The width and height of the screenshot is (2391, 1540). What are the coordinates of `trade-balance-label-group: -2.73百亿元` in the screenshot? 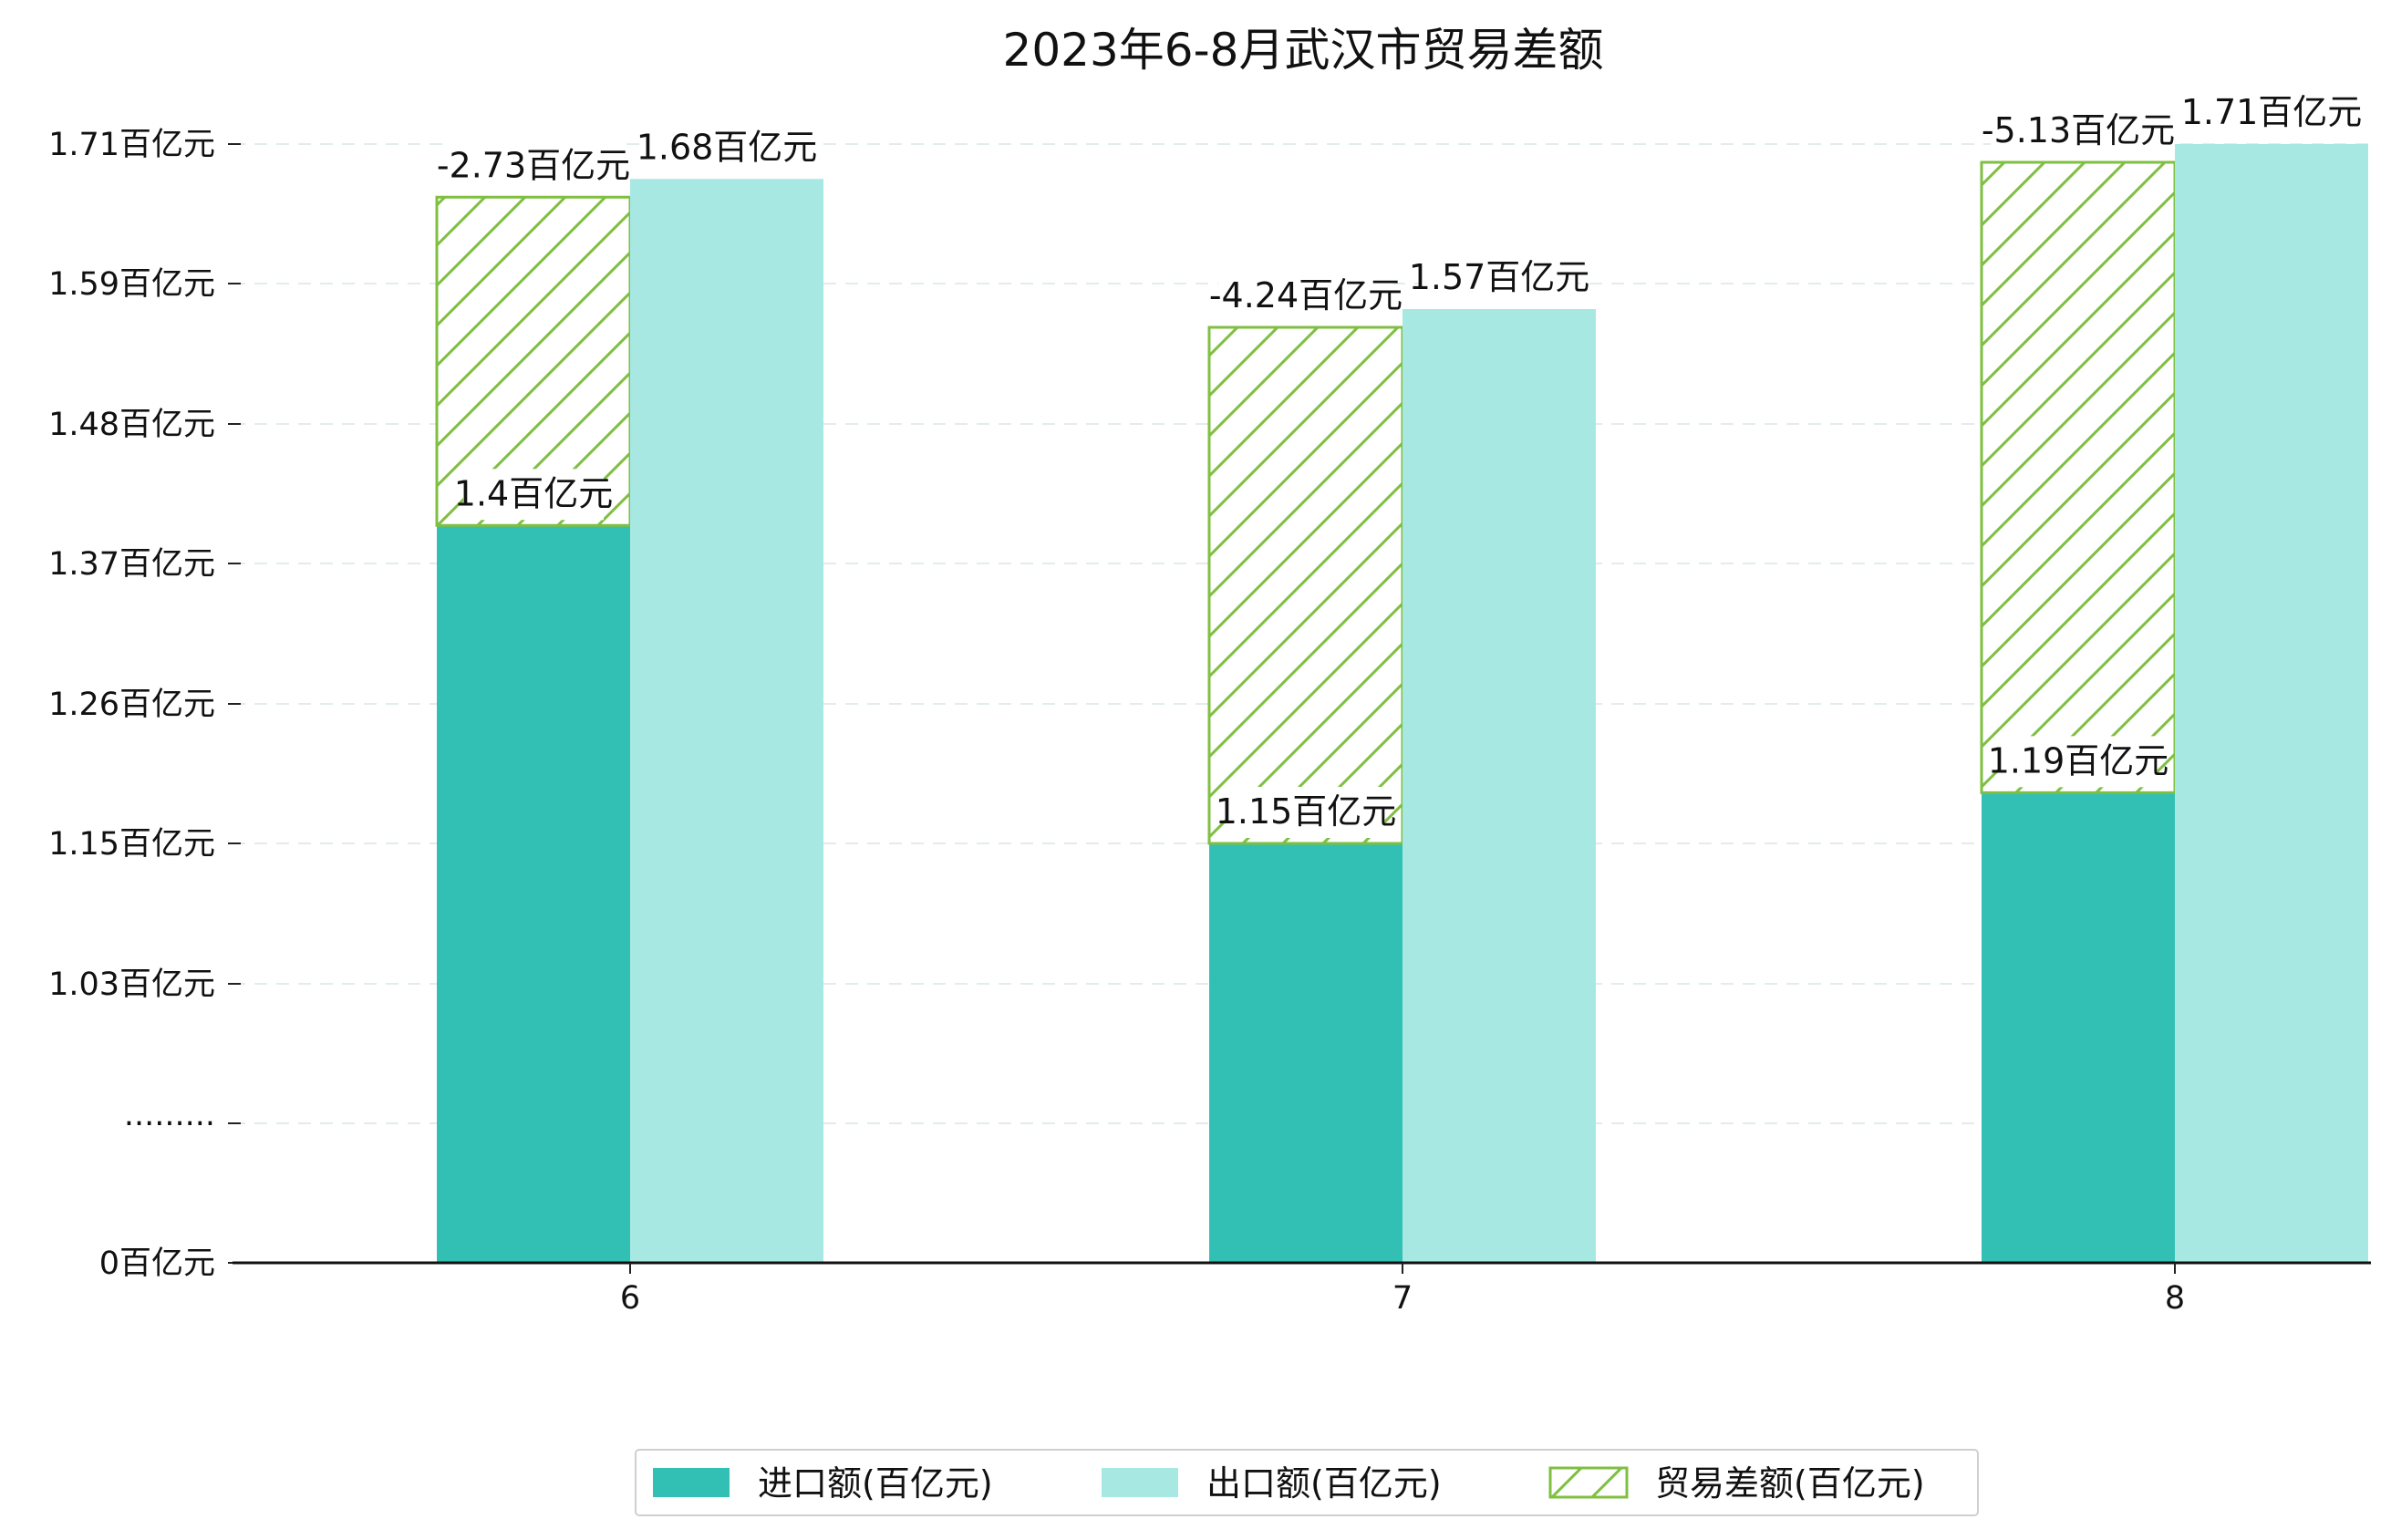 It's located at (534, 166).